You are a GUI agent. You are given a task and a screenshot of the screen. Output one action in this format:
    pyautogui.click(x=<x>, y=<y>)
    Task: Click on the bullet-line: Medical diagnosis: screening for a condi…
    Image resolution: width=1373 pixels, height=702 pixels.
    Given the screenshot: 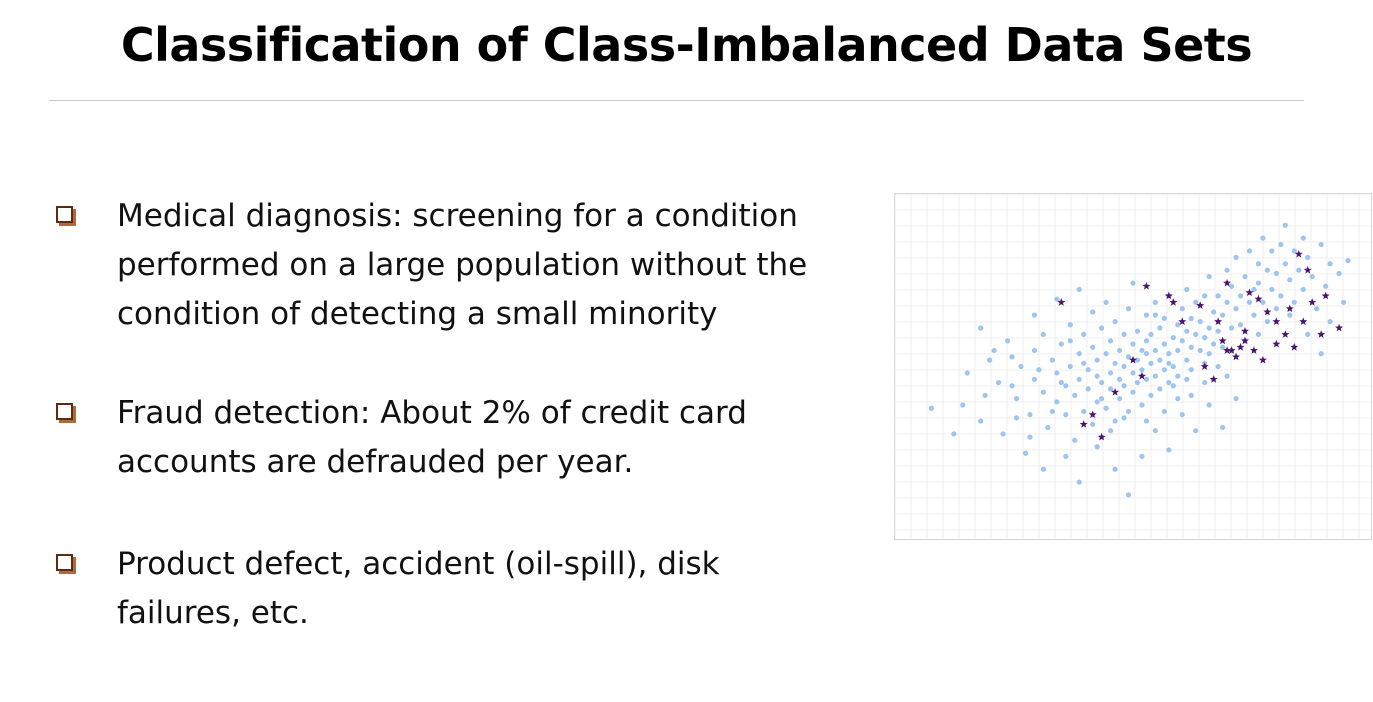 What is the action you would take?
    pyautogui.click(x=457, y=216)
    